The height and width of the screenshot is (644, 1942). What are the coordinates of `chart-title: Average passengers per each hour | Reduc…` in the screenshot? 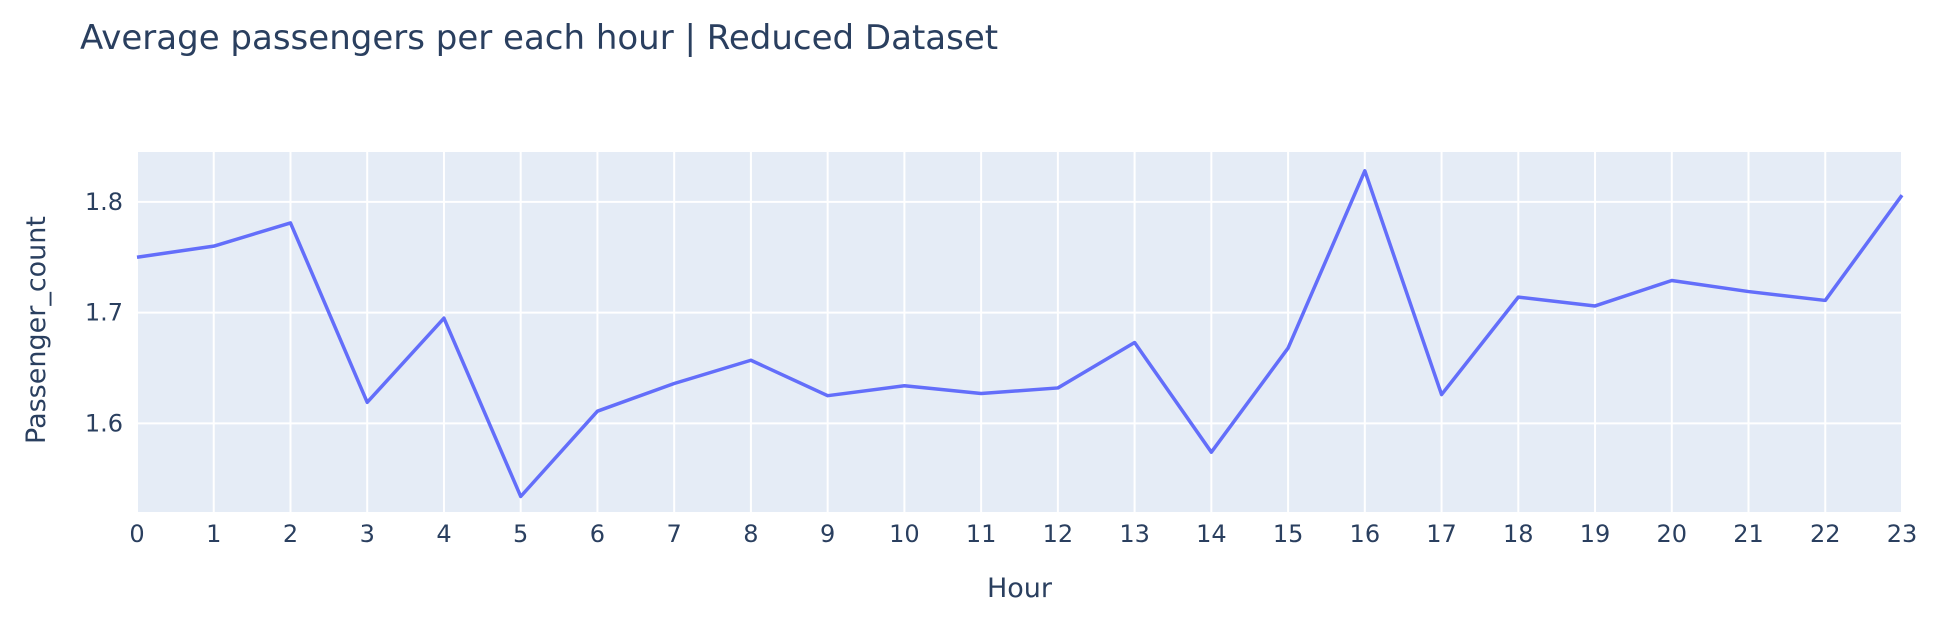 It's located at (539, 38).